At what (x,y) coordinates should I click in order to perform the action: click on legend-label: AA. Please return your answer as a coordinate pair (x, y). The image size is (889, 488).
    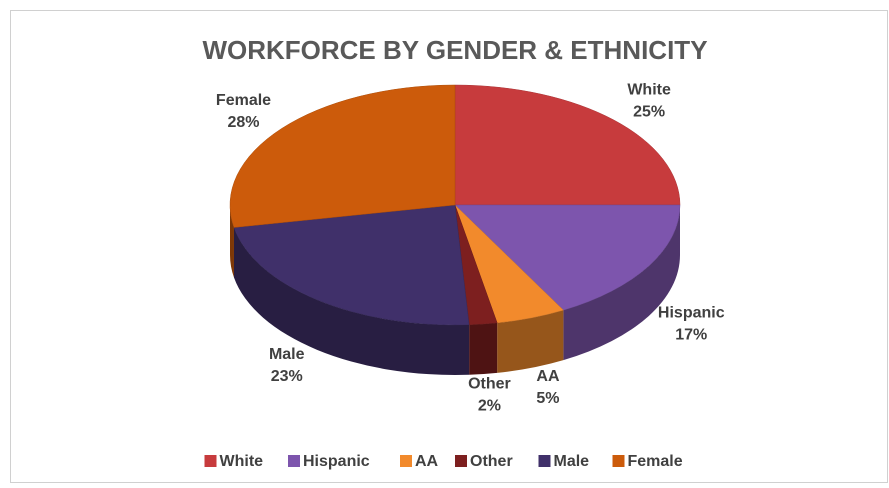
    Looking at the image, I should click on (427, 461).